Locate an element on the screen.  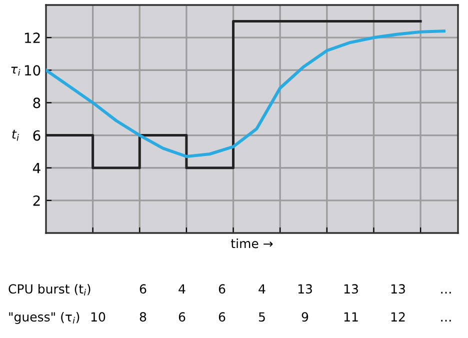
y-tick-label: 8 is located at coordinates (36, 103).